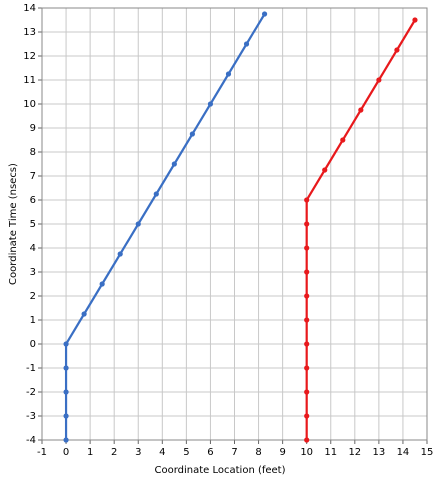 The width and height of the screenshot is (440, 481). Describe the element at coordinates (31, 368) in the screenshot. I see `y-tick-label: -1` at that location.